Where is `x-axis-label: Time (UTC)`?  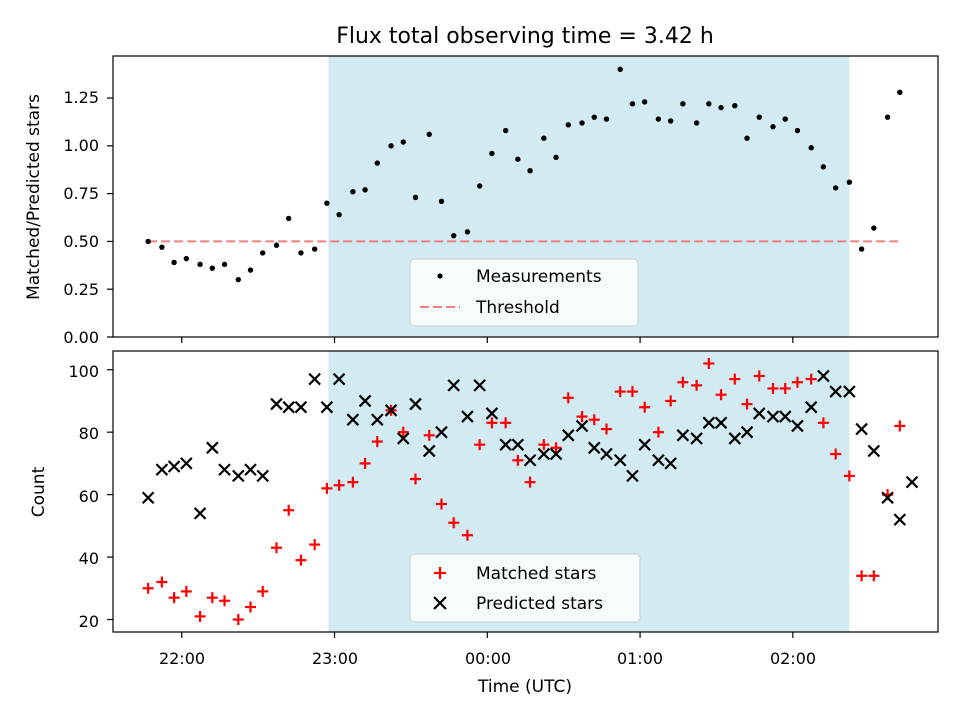 x-axis-label: Time (UTC) is located at coordinates (524, 687).